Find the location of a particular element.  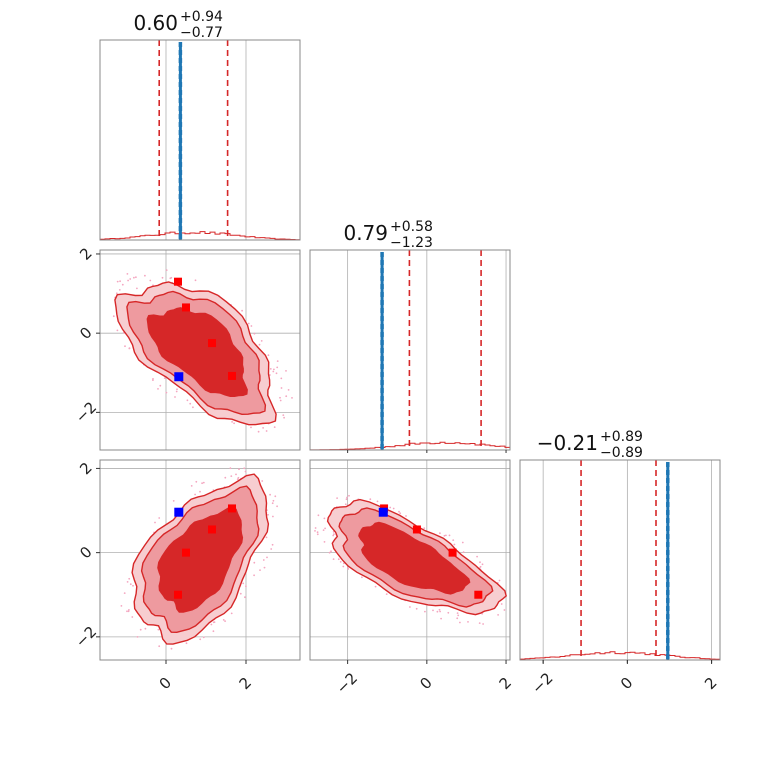

y-tick-label-row2: 2 is located at coordinates (85, 253).